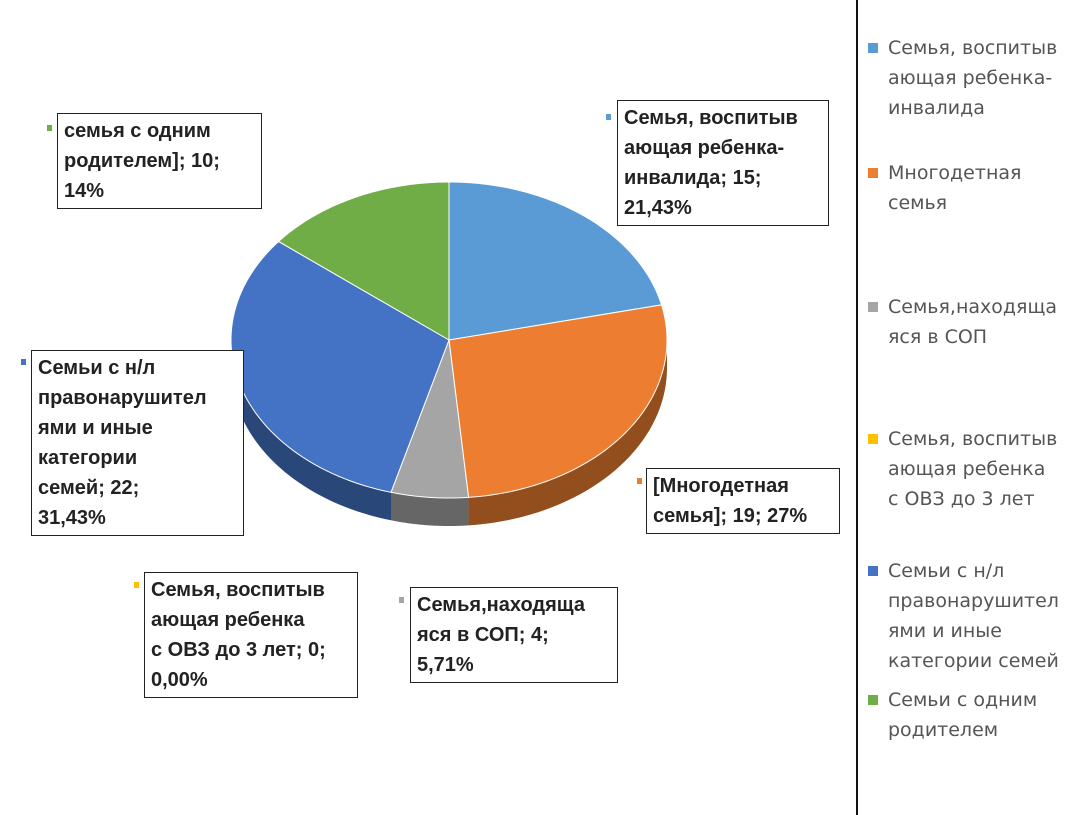 This screenshot has width=1074, height=815. Describe the element at coordinates (88, 458) in the screenshot. I see `data-label-line: категории` at that location.